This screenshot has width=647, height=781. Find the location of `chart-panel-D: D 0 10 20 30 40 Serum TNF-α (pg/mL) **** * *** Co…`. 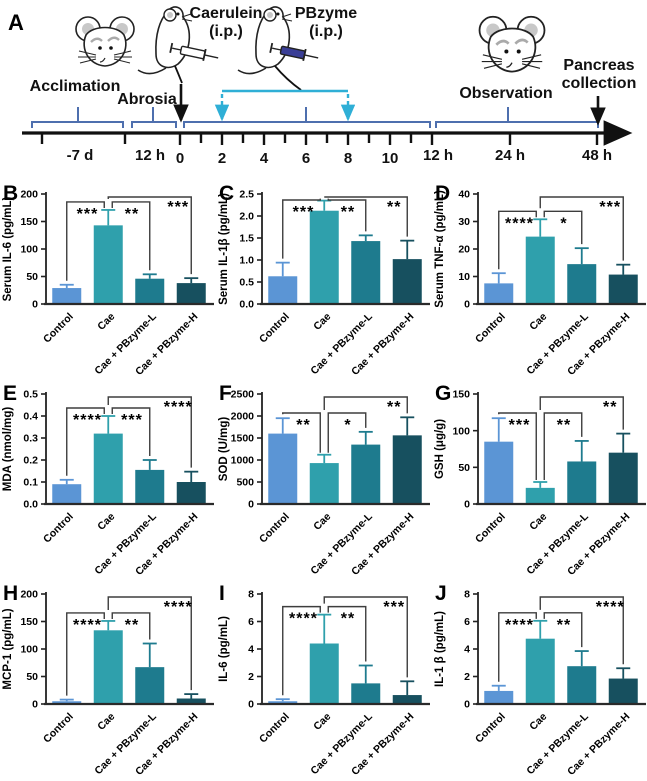

chart-panel-D: D 0 10 20 30 40 Serum TNF-α (pg/mL) **** * *** Co… is located at coordinates (539, 280).